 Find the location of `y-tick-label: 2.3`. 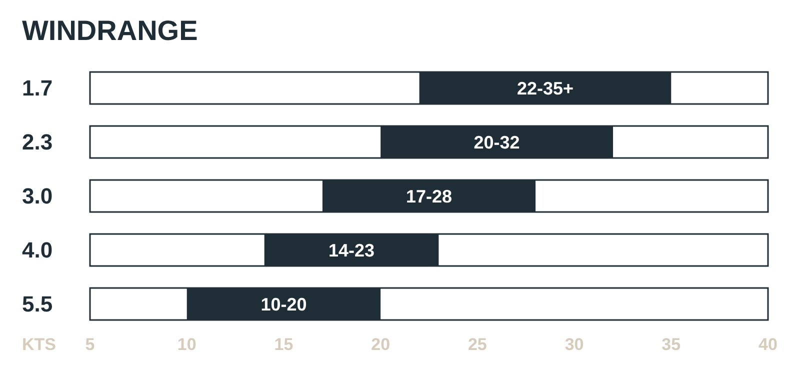

y-tick-label: 2.3 is located at coordinates (37, 142).